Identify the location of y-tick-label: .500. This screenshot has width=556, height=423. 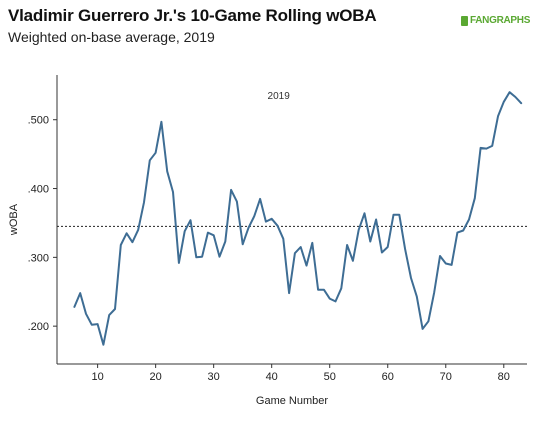
(38, 121).